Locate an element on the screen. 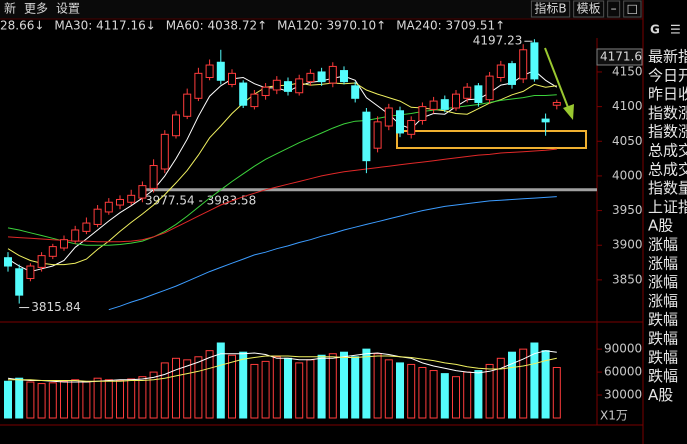 The width and height of the screenshot is (687, 444). side-row: 上证指 is located at coordinates (667, 207).